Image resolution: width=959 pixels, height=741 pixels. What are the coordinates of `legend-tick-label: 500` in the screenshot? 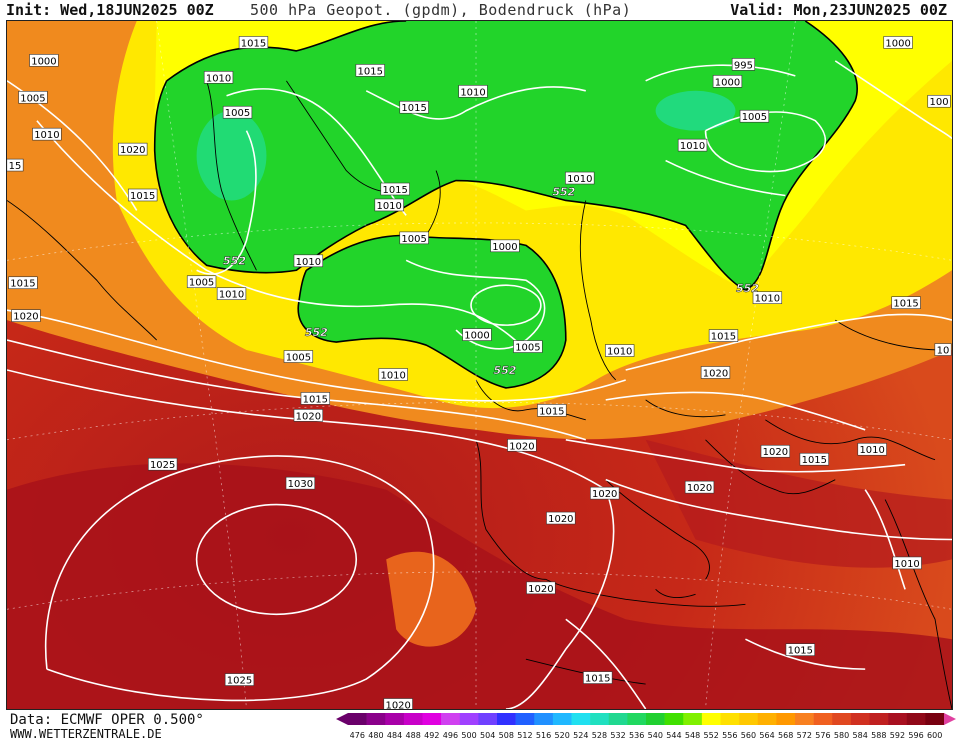 It's located at (468, 735).